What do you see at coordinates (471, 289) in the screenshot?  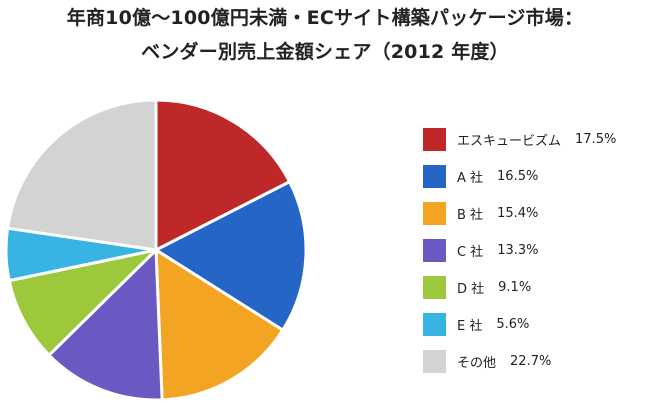 I see `legend-label: D 社` at bounding box center [471, 289].